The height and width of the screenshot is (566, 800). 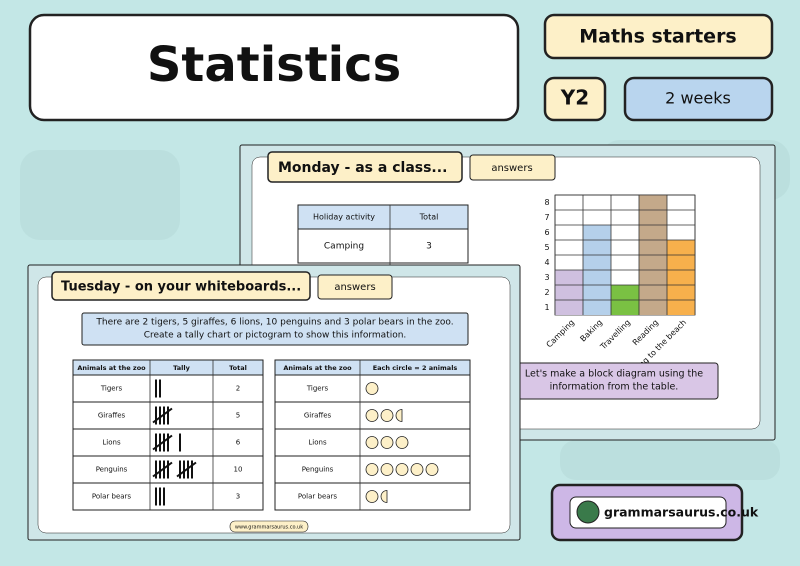 I want to click on y-tick-label: 4, so click(x=546, y=262).